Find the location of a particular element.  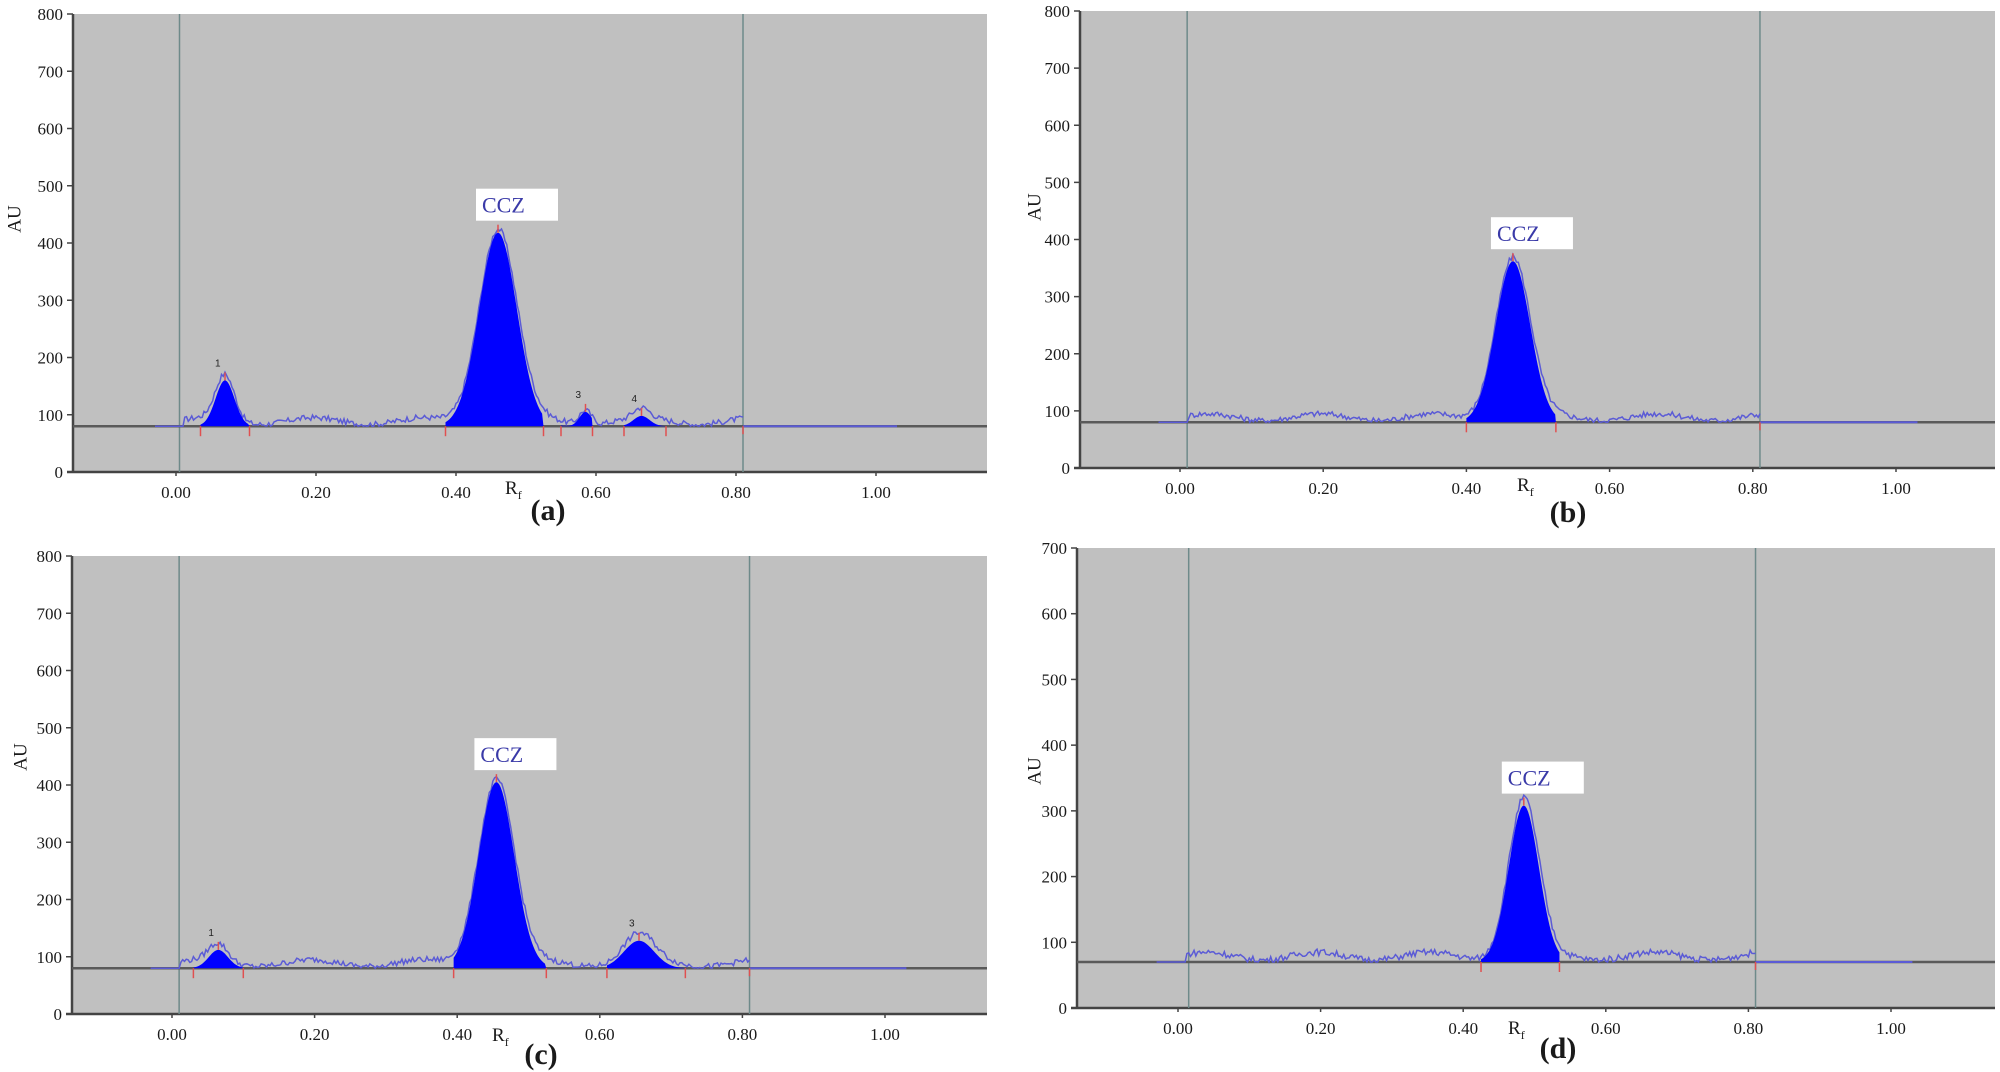

panel-label: (b) is located at coordinates (1568, 512).